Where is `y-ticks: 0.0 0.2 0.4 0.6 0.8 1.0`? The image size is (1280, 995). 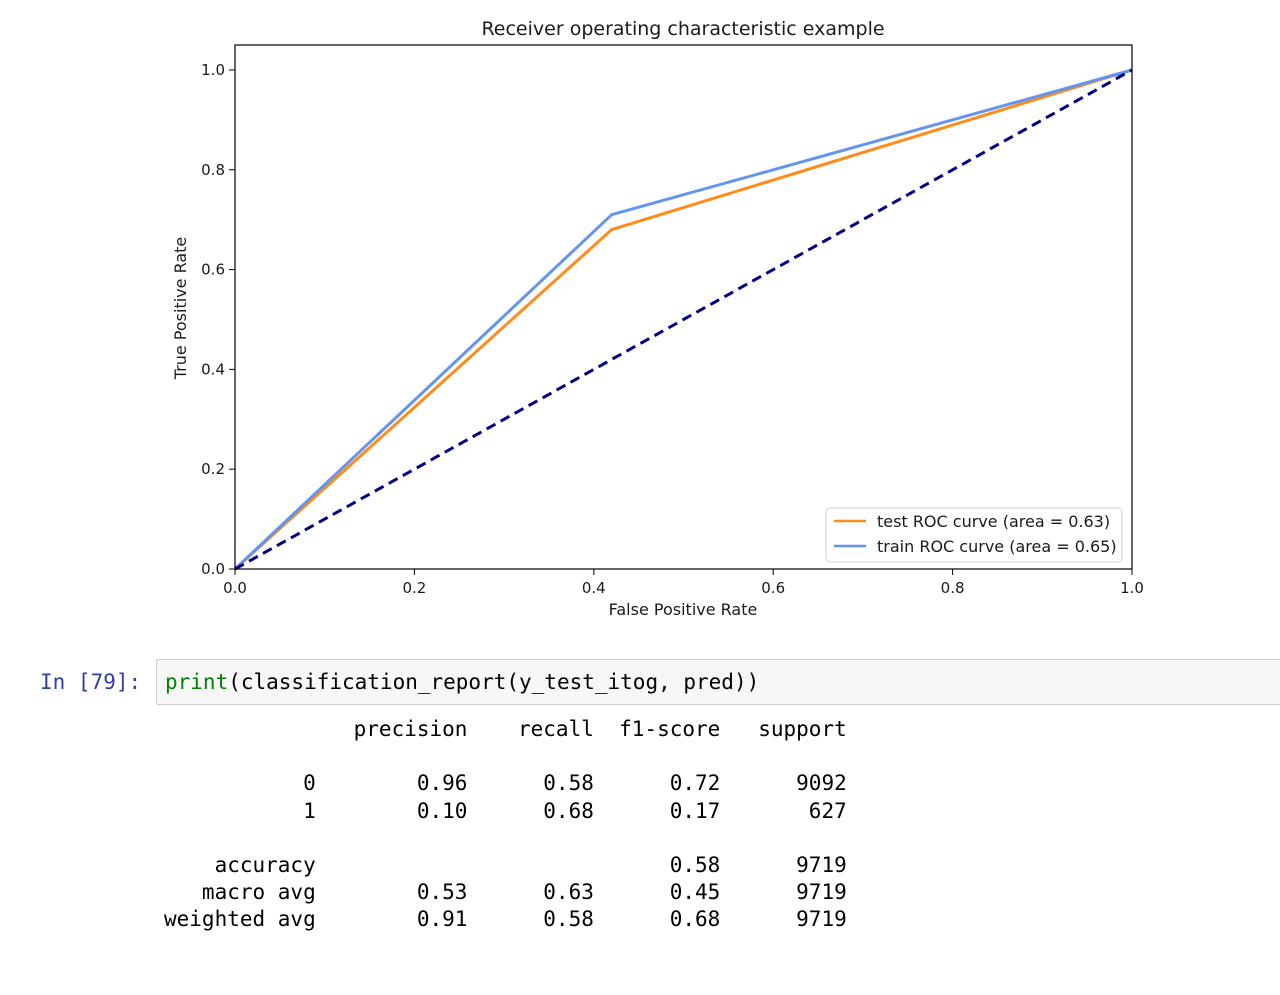
y-ticks: 0.0 0.2 0.4 0.6 0.8 1.0 is located at coordinates (218, 319).